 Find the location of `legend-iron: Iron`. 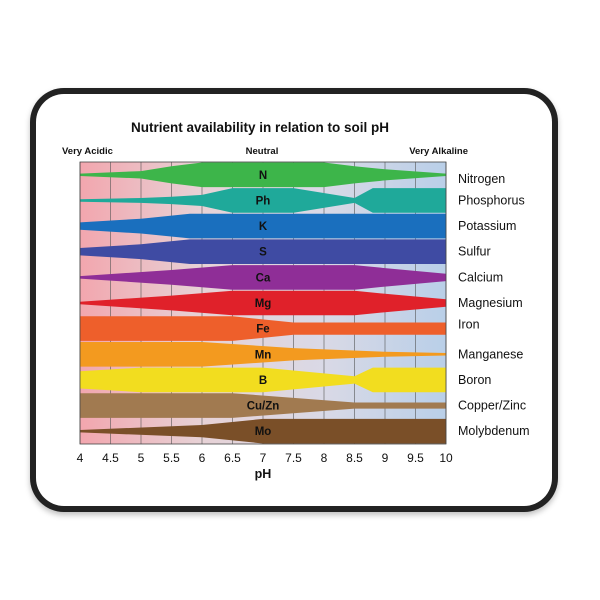

legend-iron: Iron is located at coordinates (469, 325).